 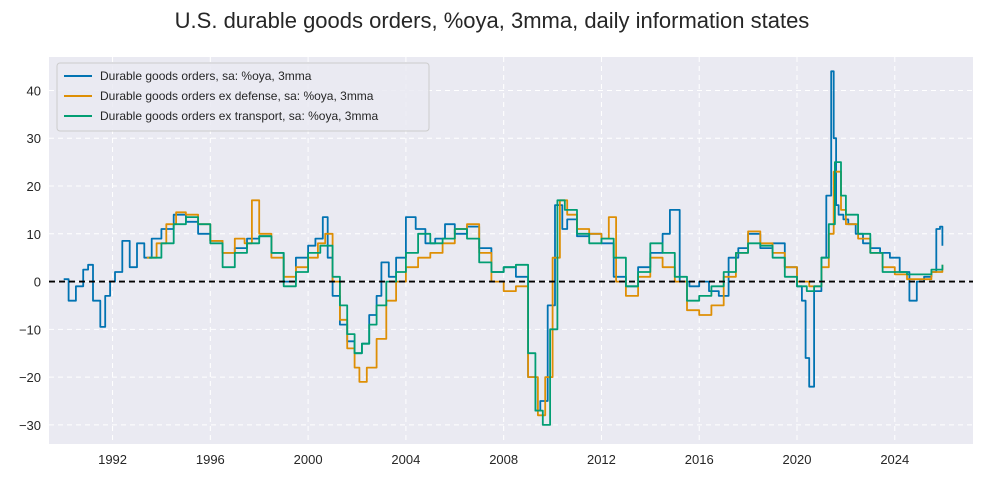 What do you see at coordinates (112, 459) in the screenshot?
I see `x-tick-label: 1992` at bounding box center [112, 459].